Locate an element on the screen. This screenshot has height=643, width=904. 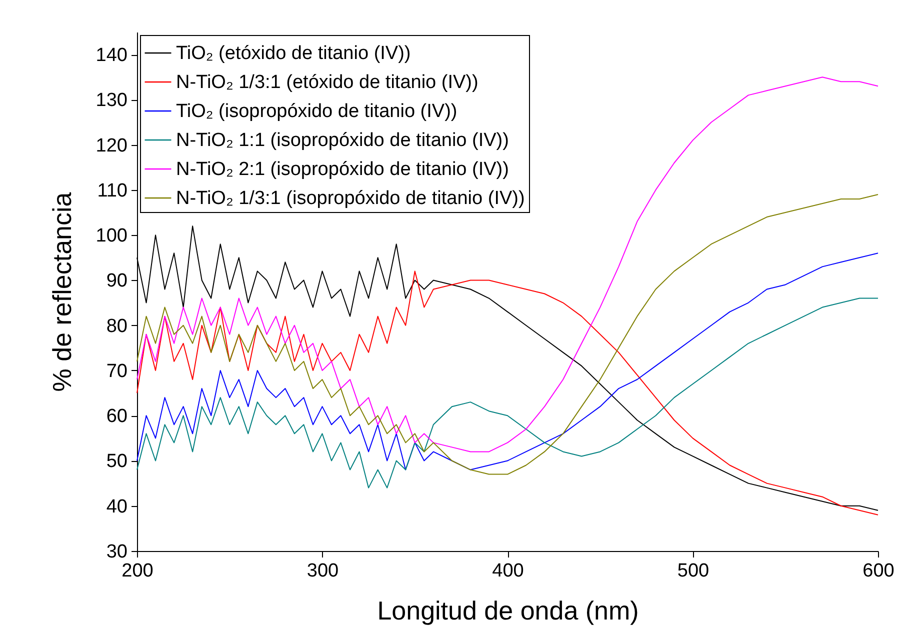
y-tick-label: 90 is located at coordinates (117, 281).